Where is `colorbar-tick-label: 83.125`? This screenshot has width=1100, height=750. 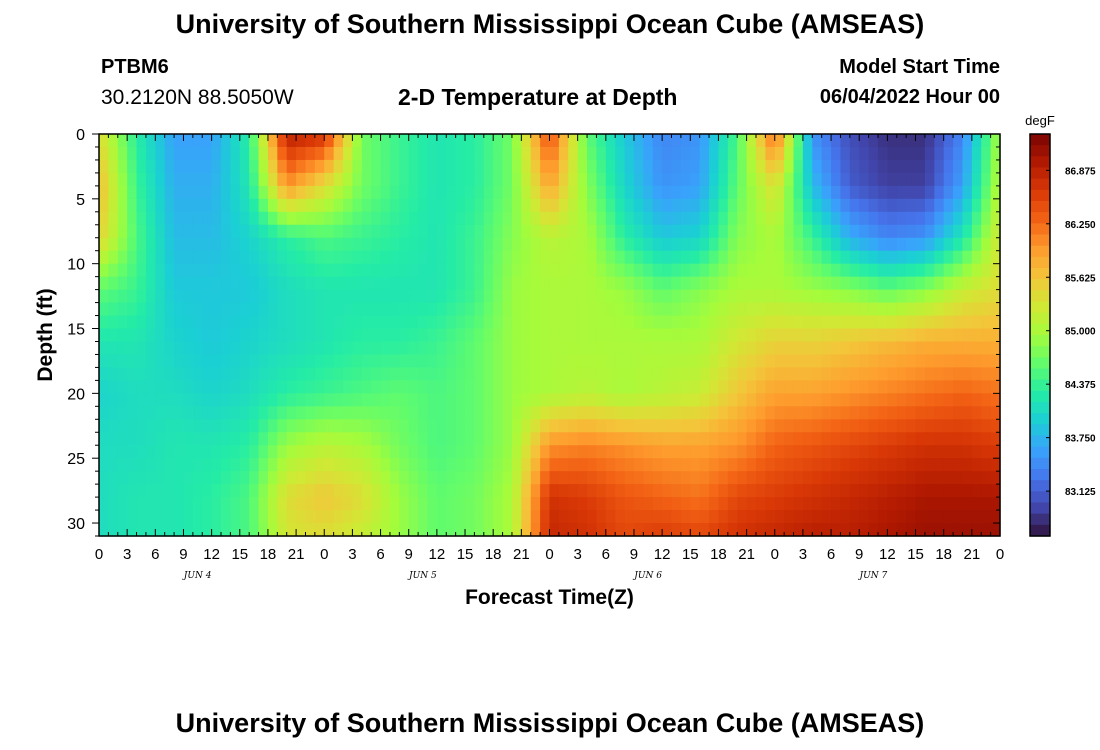 colorbar-tick-label: 83.125 is located at coordinates (1080, 492).